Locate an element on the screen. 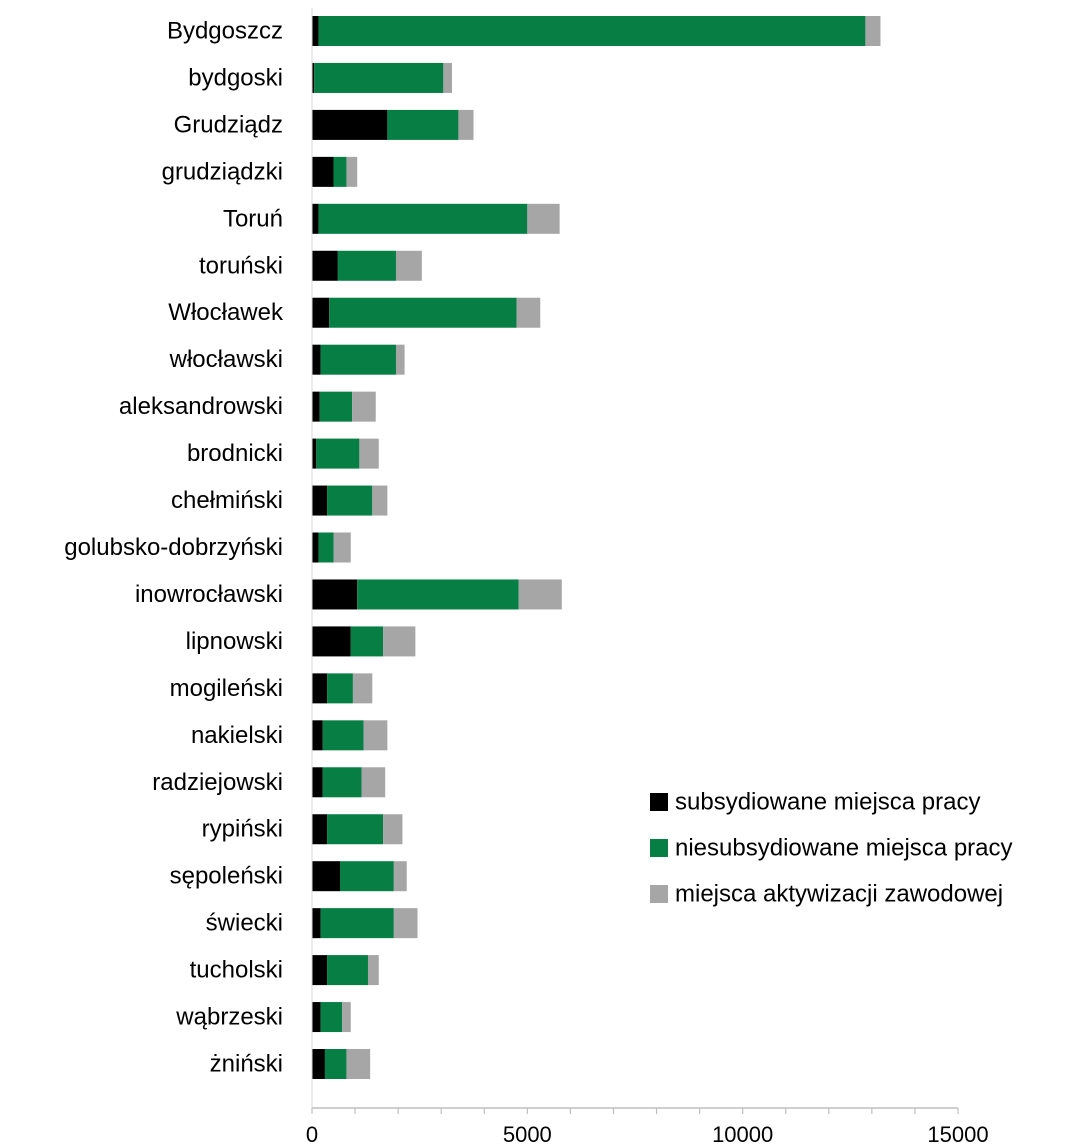  category-label: toruński is located at coordinates (241, 265).